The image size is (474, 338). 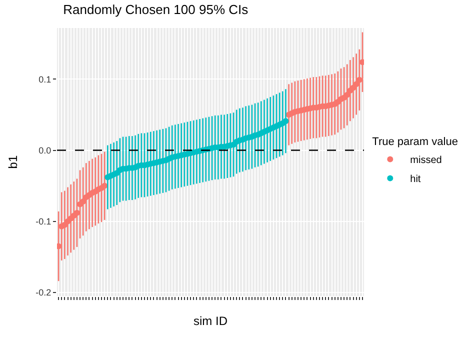 I want to click on y-tick-label: -0.2, so click(x=44, y=293).